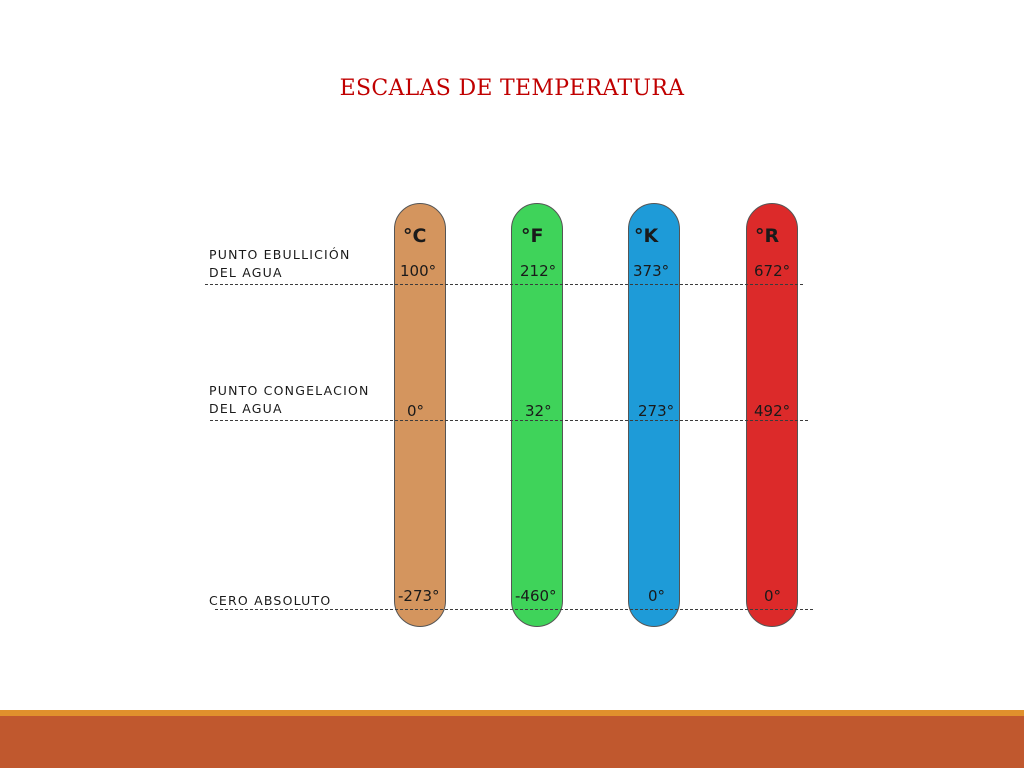  I want to click on celsius-freezing-value: 0°, so click(416, 411).